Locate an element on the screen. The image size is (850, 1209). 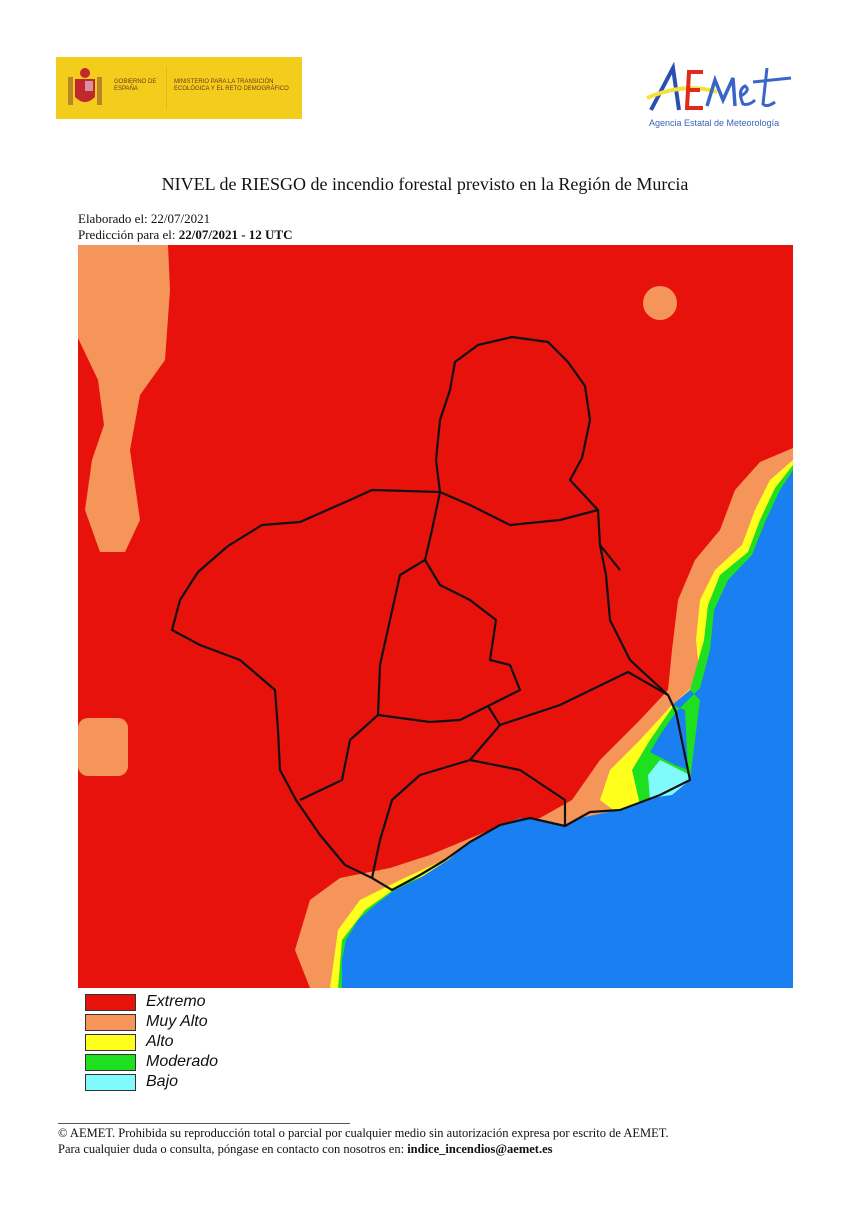
legend-label: Bajo is located at coordinates (162, 1081).